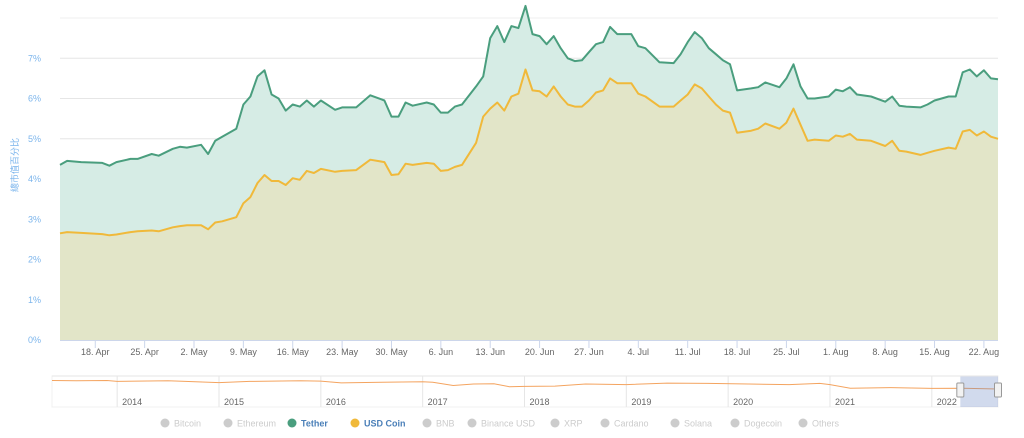 This screenshot has height=438, width=1024. I want to click on legend-item-cardano: Cardano, so click(624, 423).